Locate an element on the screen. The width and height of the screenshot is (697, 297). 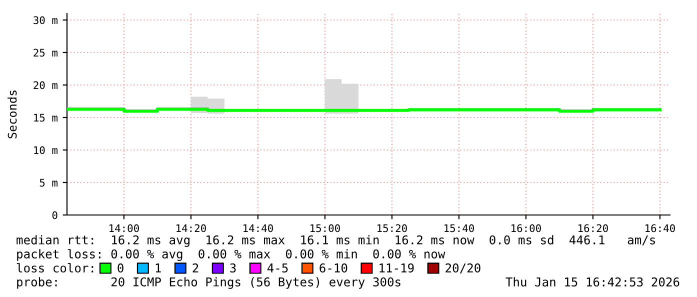
y-tick-label: 0 is located at coordinates (55, 215).